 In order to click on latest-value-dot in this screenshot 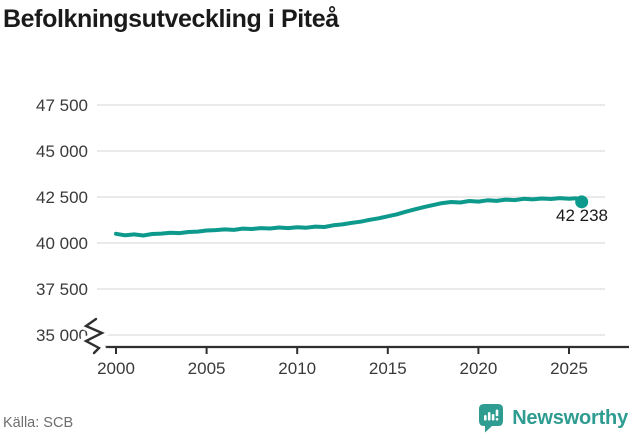, I will do `click(582, 202)`.